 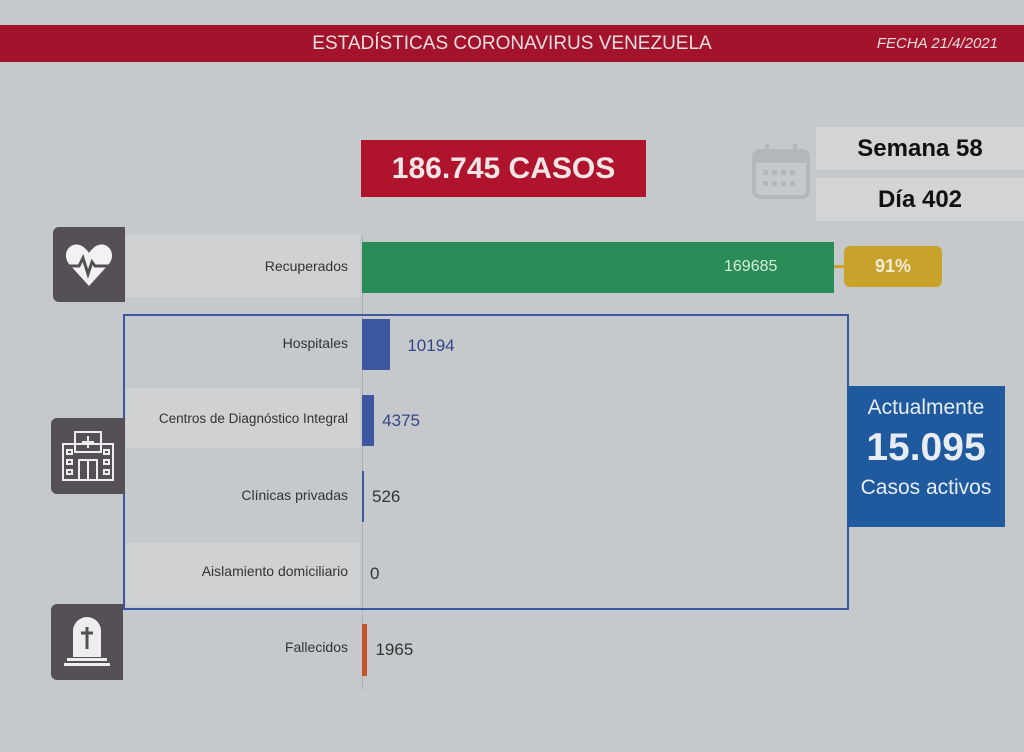 What do you see at coordinates (274, 571) in the screenshot?
I see `label-aislamiento: Aislamiento domiciliario` at bounding box center [274, 571].